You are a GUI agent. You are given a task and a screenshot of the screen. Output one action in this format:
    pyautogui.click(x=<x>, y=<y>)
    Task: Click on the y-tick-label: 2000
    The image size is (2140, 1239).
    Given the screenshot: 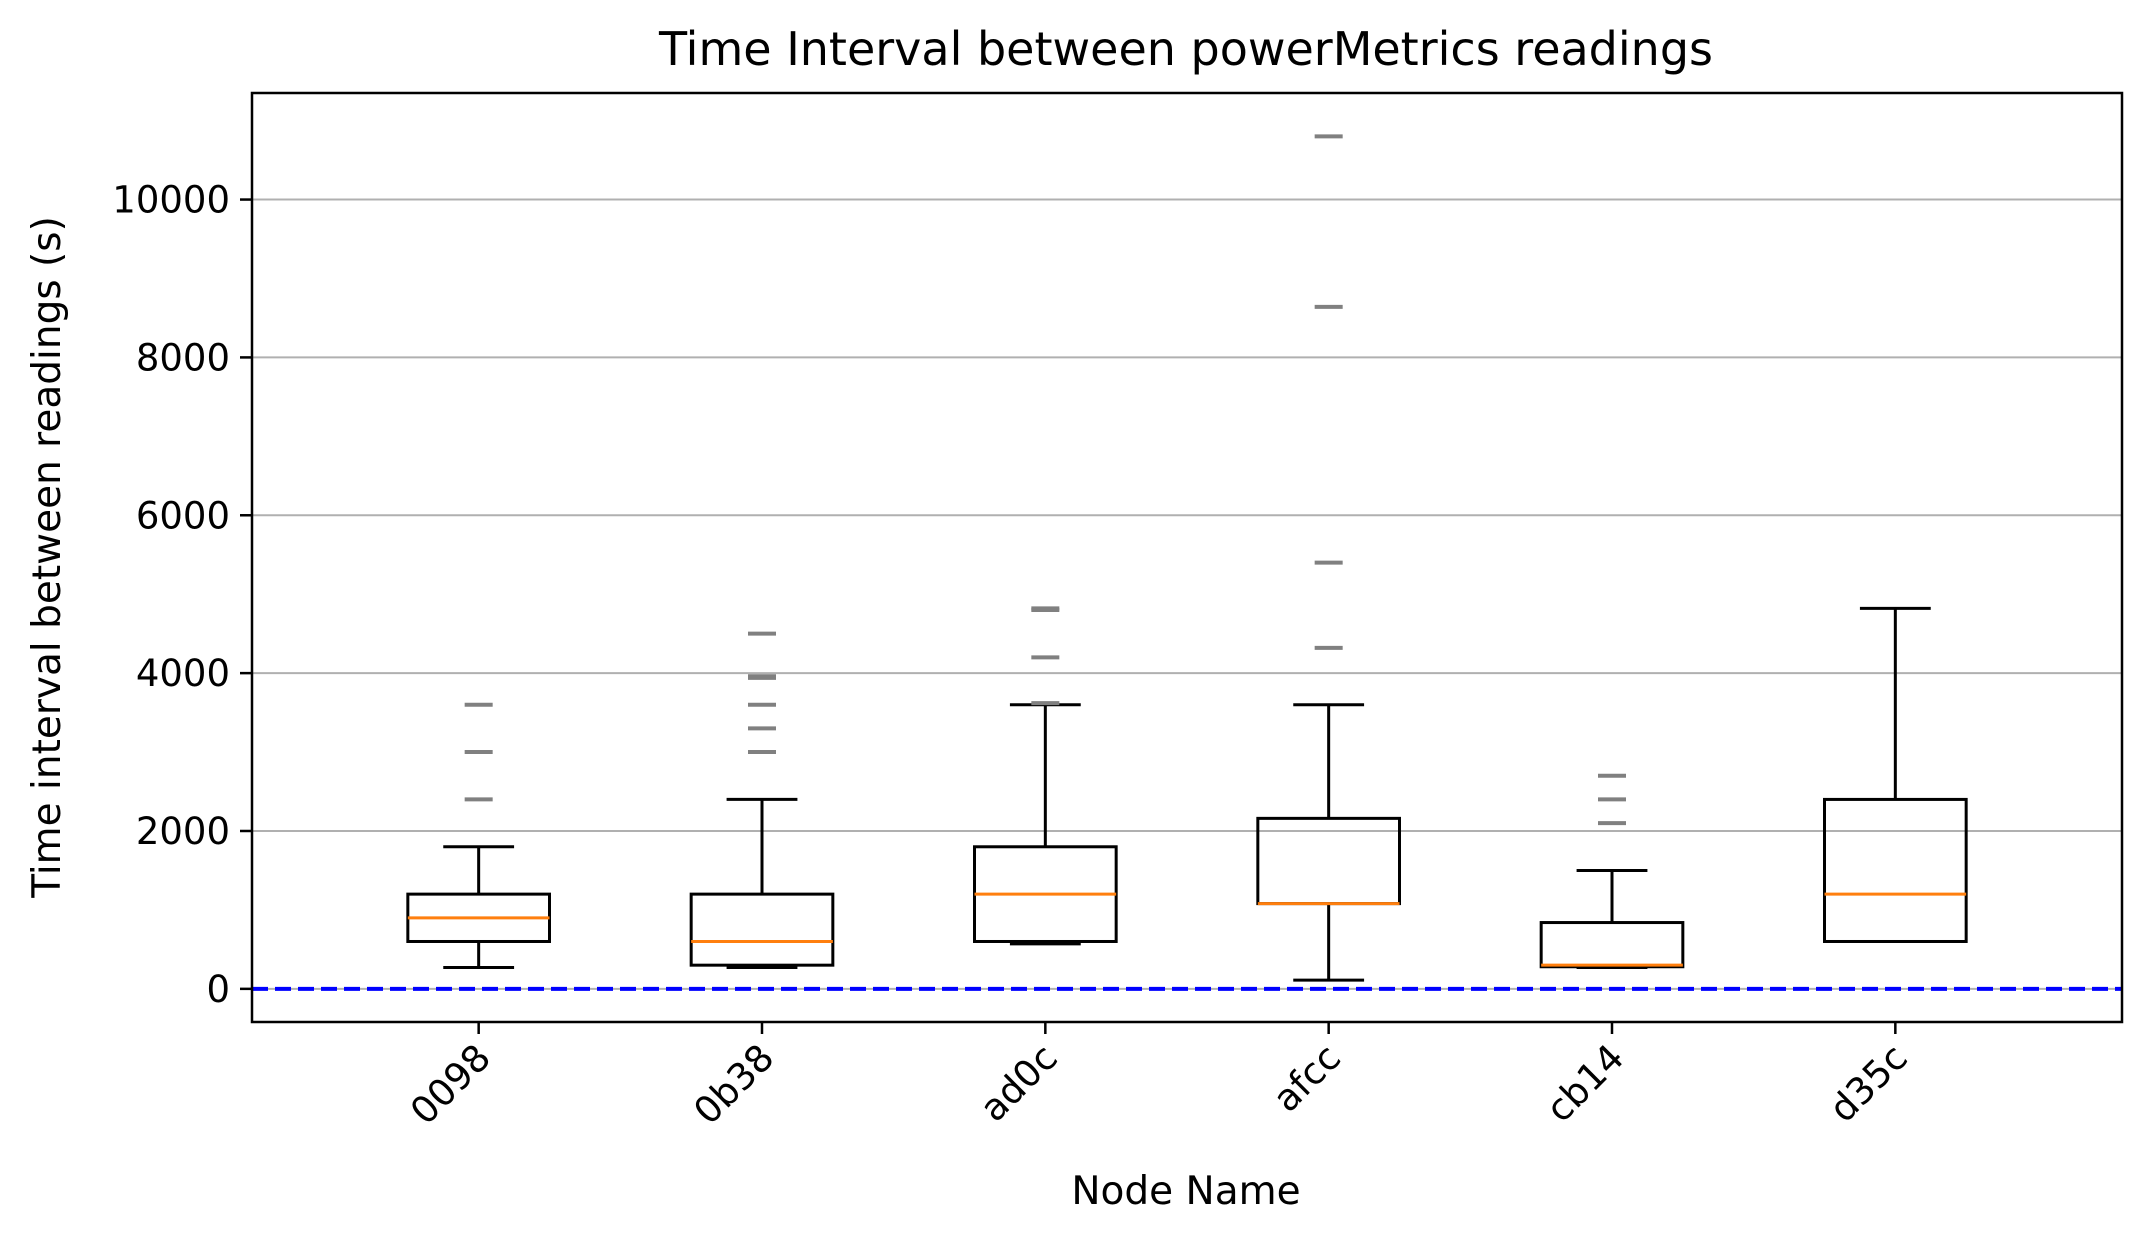 What is the action you would take?
    pyautogui.click(x=183, y=831)
    